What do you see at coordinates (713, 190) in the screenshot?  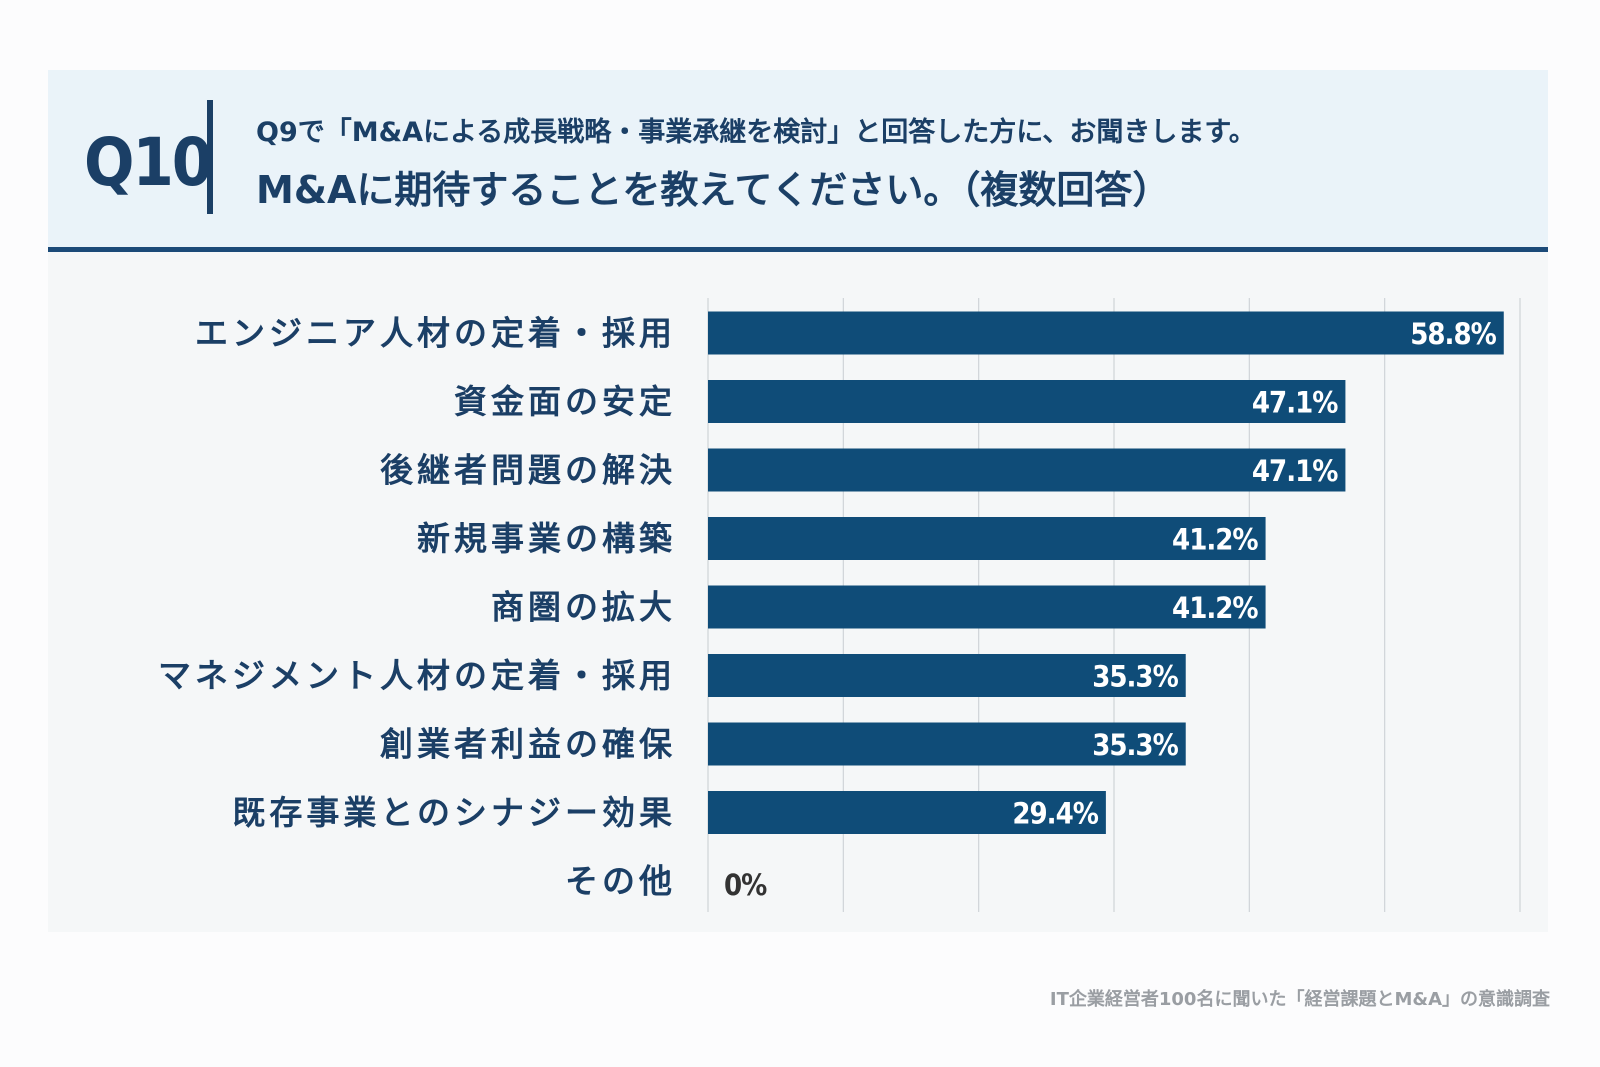 I see `question-title: M&Aに期待することを教えてください。（複数回答）` at bounding box center [713, 190].